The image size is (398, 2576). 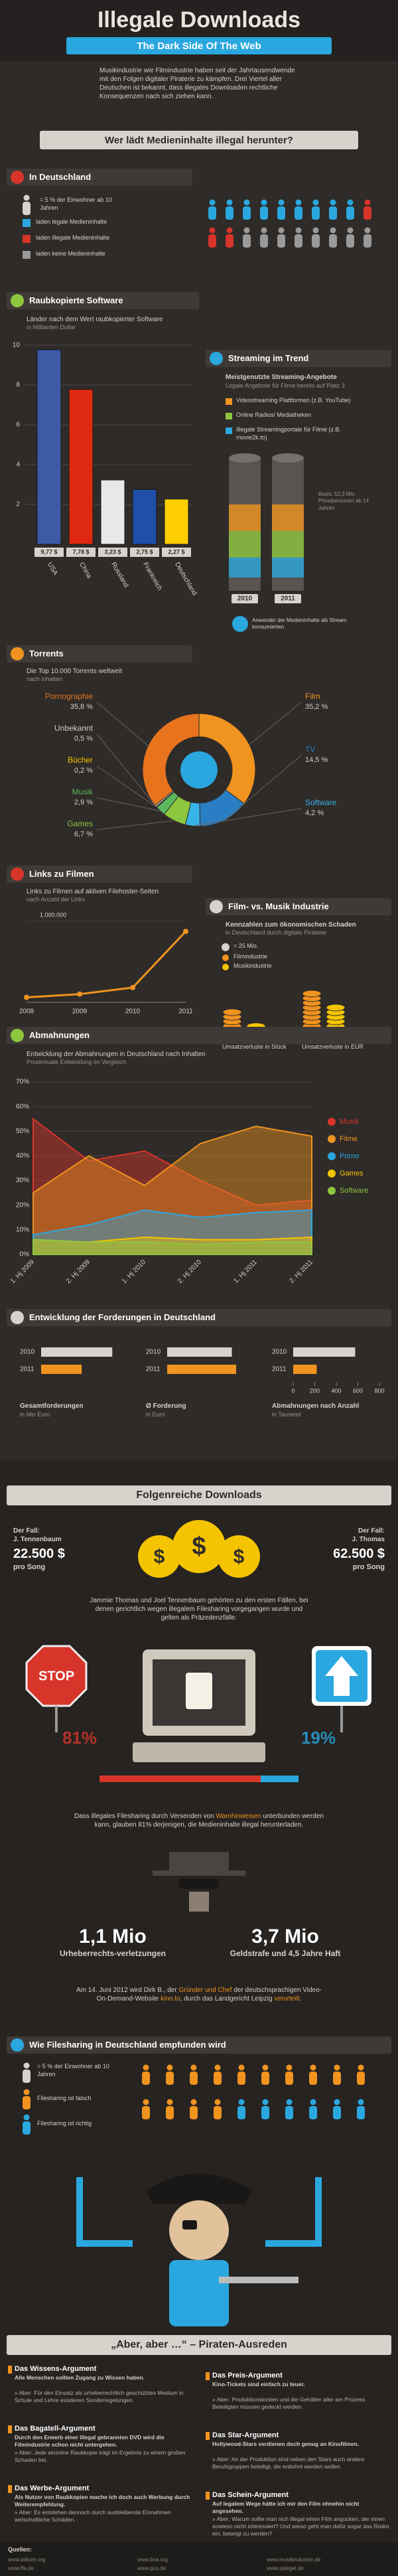 I want to click on unit-note: in Milliarden Dollar, so click(x=52, y=327).